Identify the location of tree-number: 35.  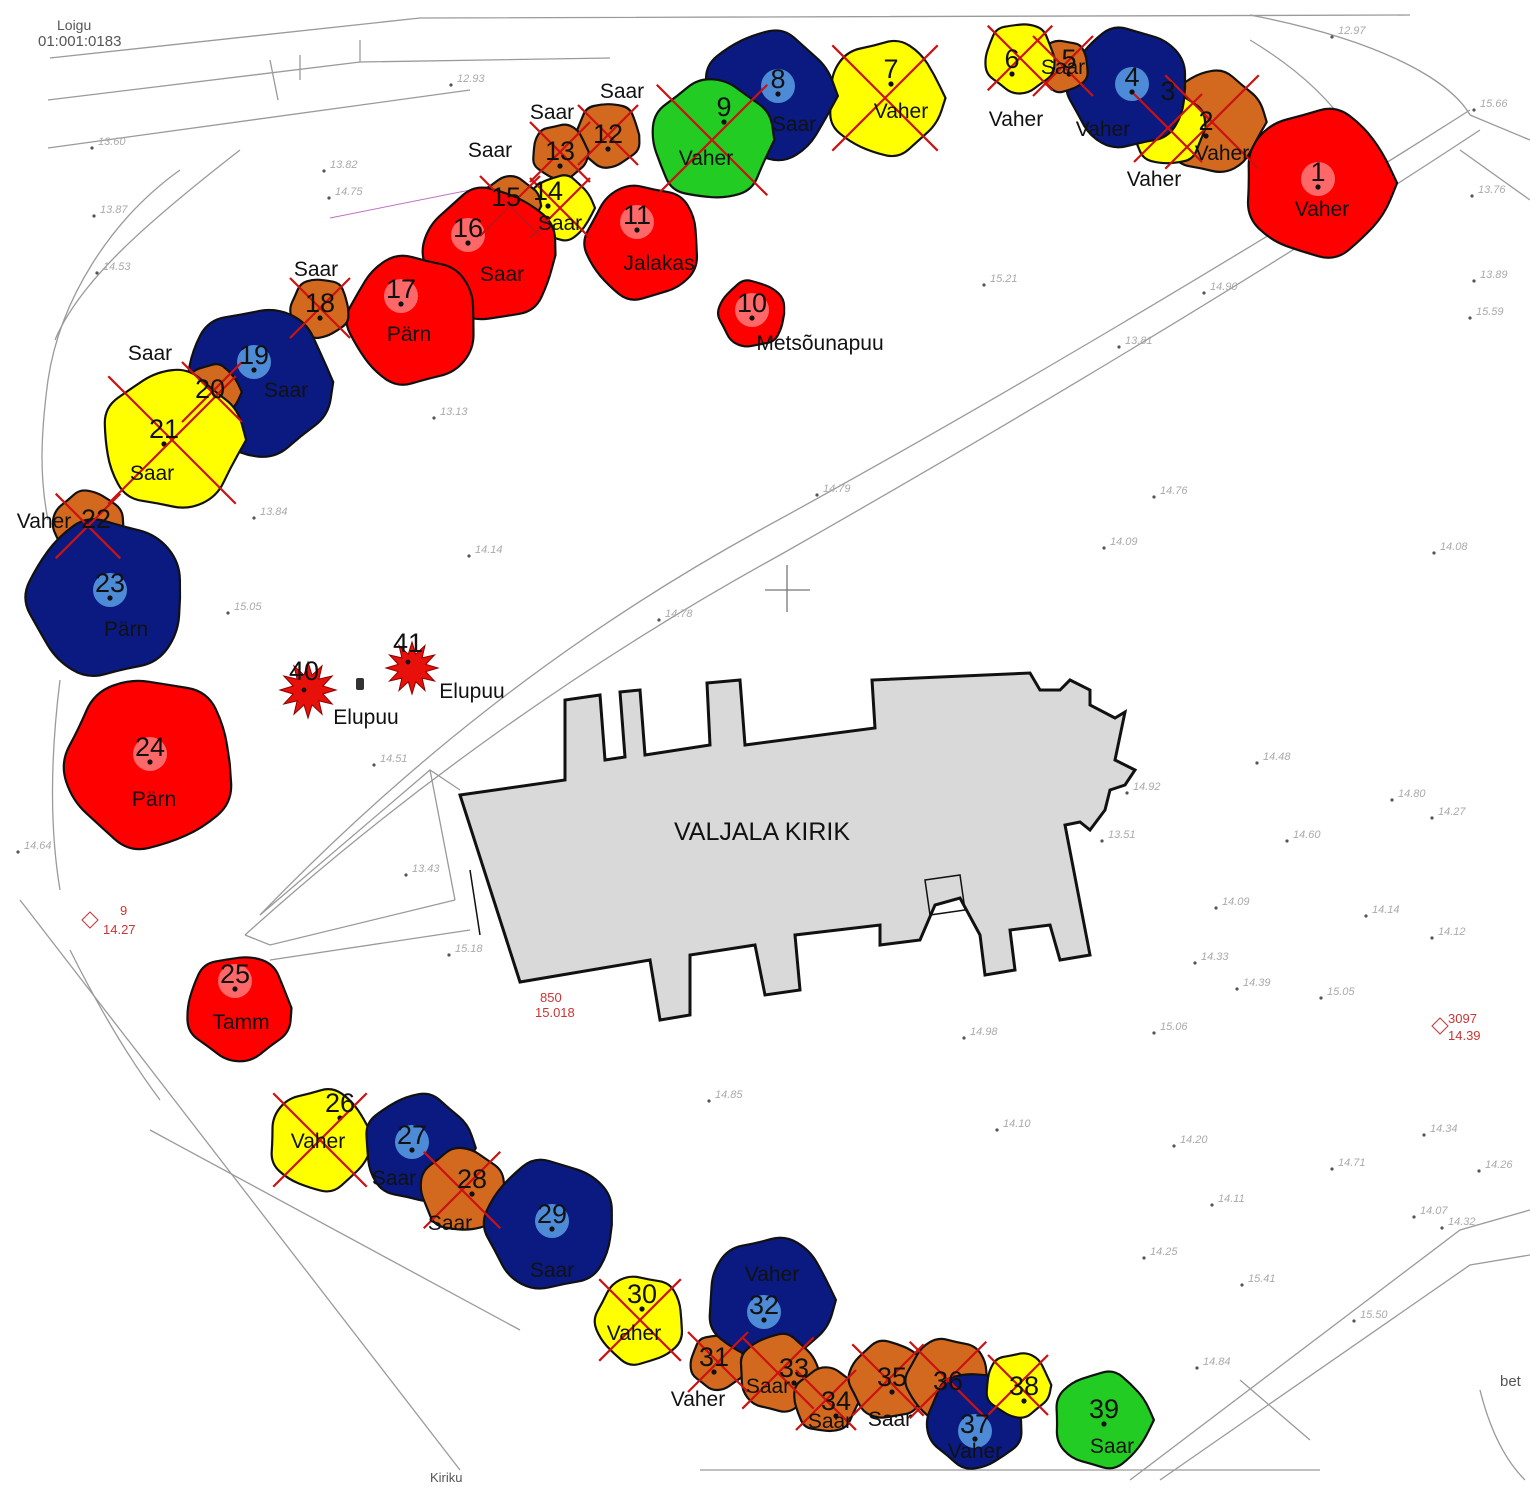
(892, 1377).